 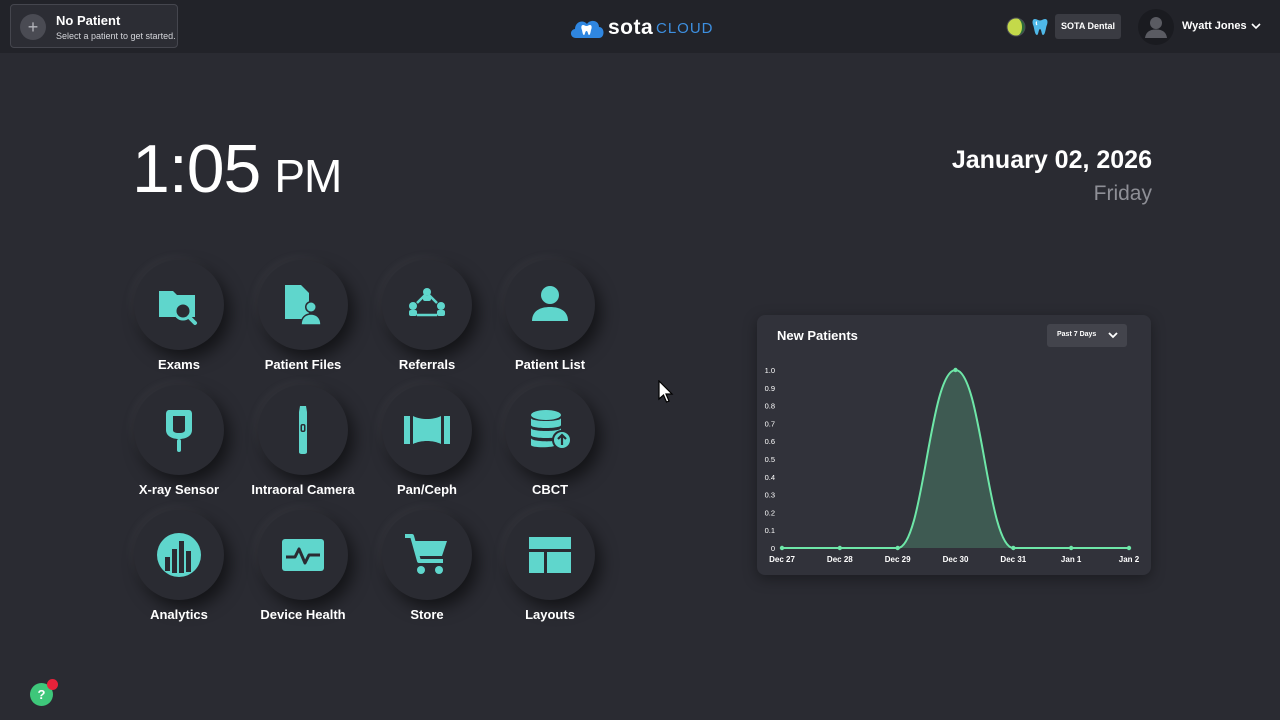 I want to click on y-tick-label: 0.9, so click(x=770, y=388).